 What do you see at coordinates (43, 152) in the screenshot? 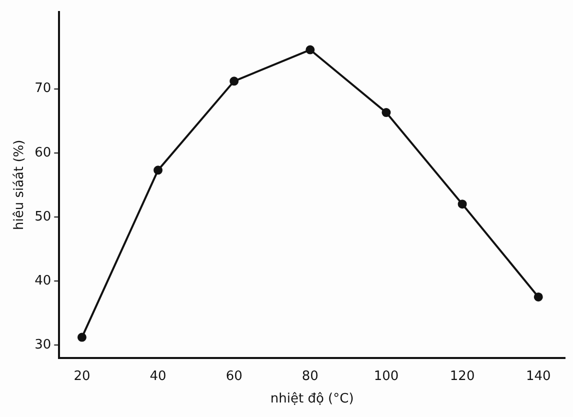
I see `y-tick-label: 60` at bounding box center [43, 152].